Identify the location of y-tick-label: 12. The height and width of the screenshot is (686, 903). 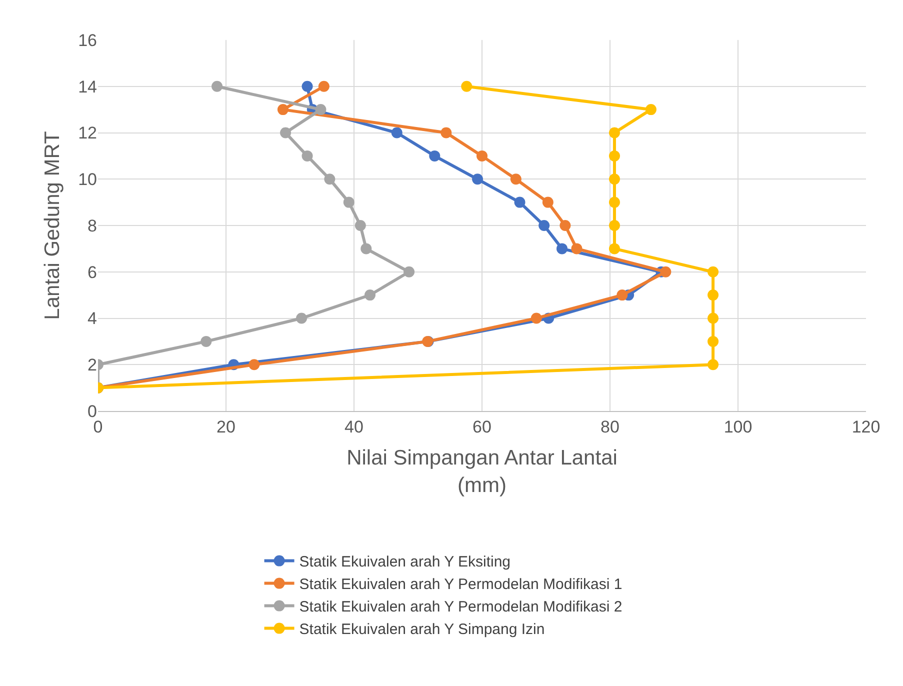
(87, 133).